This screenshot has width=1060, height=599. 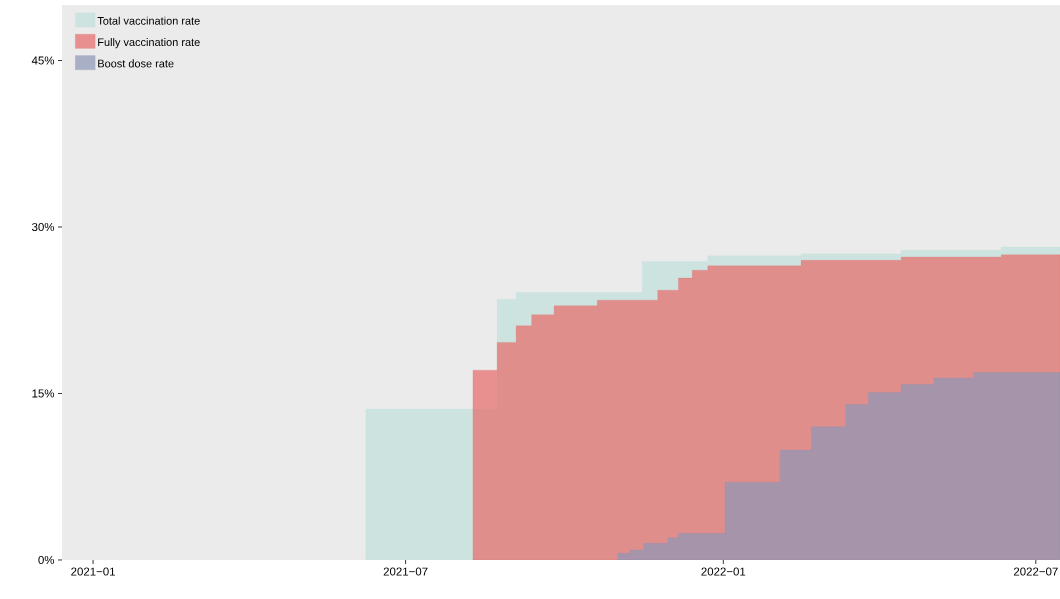 I want to click on x-tick-label: 2022−01, so click(x=723, y=571).